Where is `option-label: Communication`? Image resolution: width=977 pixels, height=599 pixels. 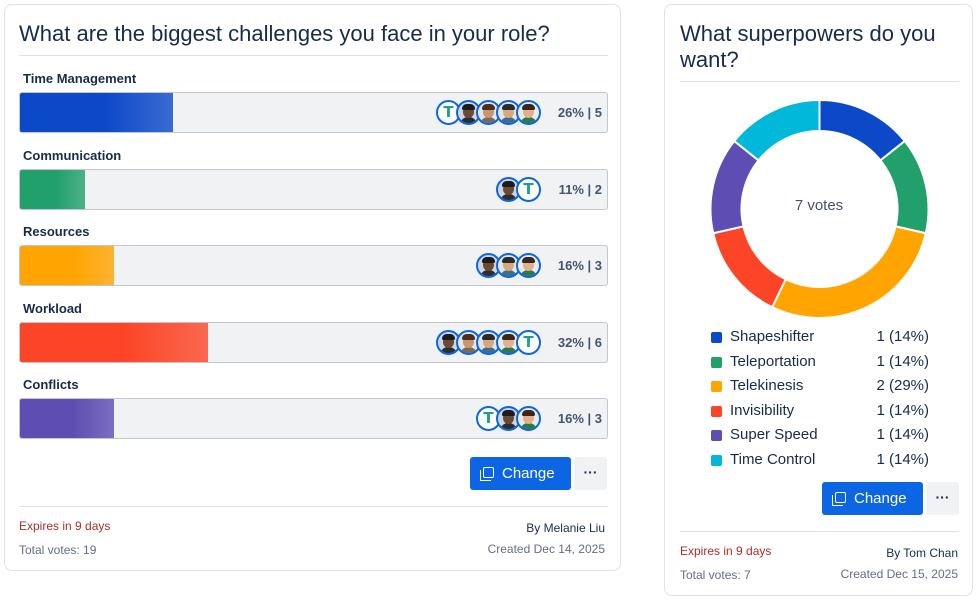 option-label: Communication is located at coordinates (72, 155).